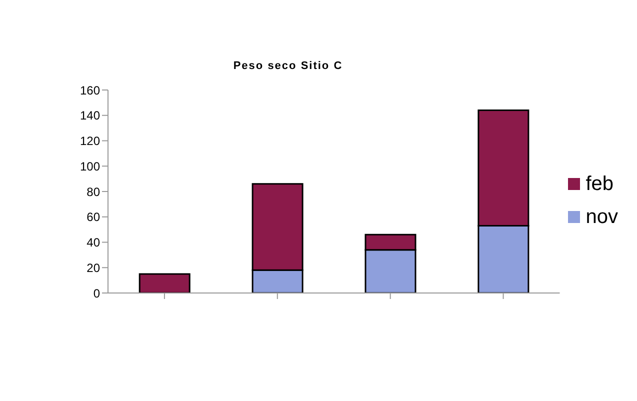  What do you see at coordinates (90, 90) in the screenshot?
I see `y-tick-label: 160` at bounding box center [90, 90].